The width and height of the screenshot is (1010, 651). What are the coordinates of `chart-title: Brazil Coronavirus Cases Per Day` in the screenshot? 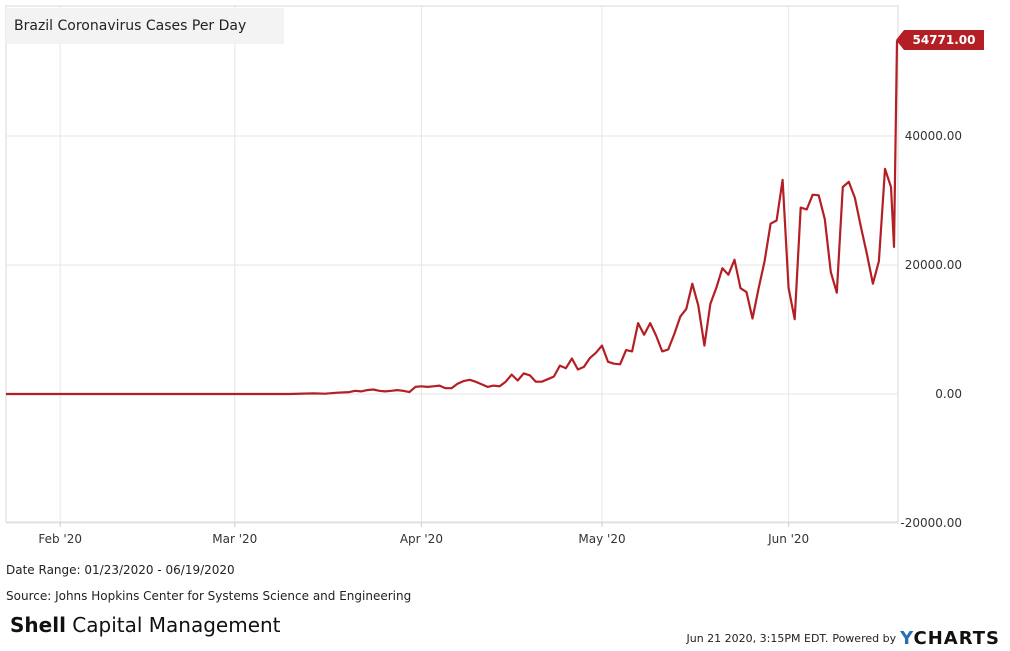 It's located at (130, 26).